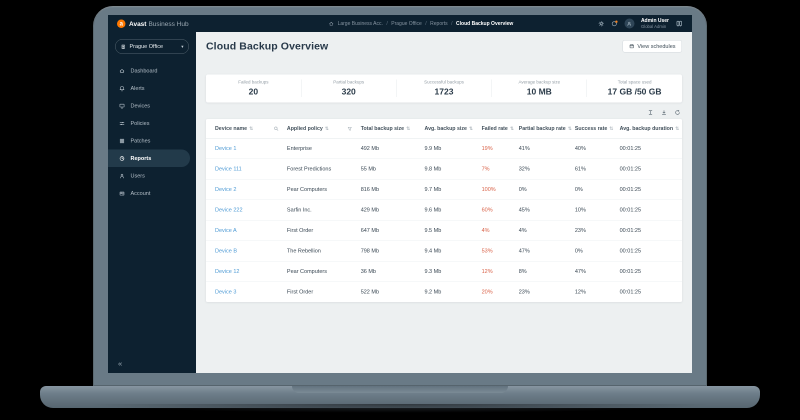 The image size is (800, 420). Describe the element at coordinates (634, 92) in the screenshot. I see `stat-value: 17 GB /50 GB` at that location.